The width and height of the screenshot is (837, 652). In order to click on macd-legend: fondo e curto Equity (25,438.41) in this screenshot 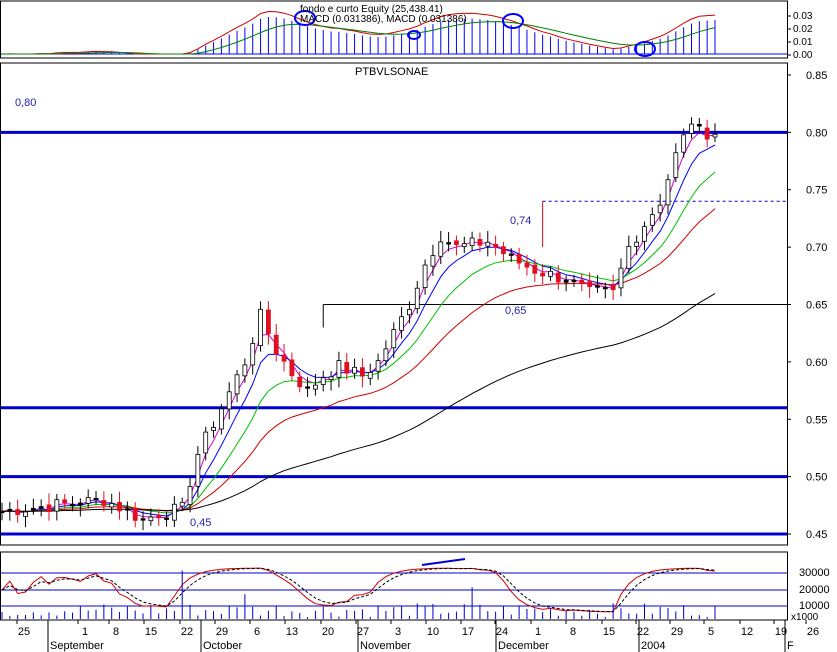, I will do `click(371, 9)`.